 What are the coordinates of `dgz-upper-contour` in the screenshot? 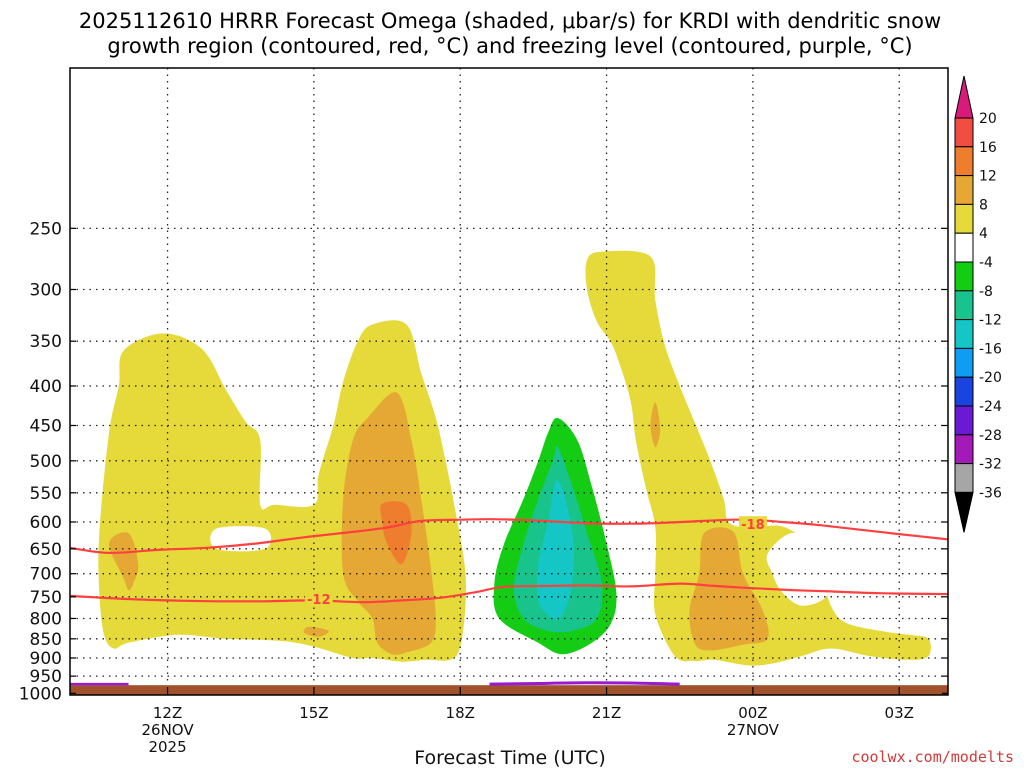 It's located at (509, 536).